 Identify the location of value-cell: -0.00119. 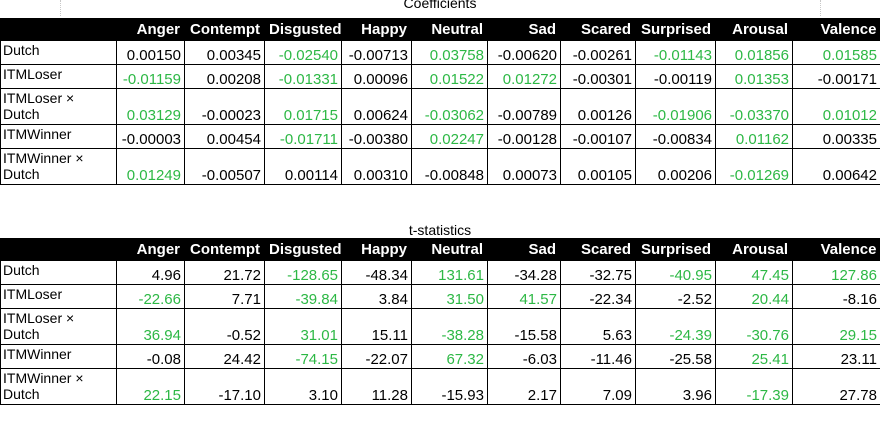
(675, 76).